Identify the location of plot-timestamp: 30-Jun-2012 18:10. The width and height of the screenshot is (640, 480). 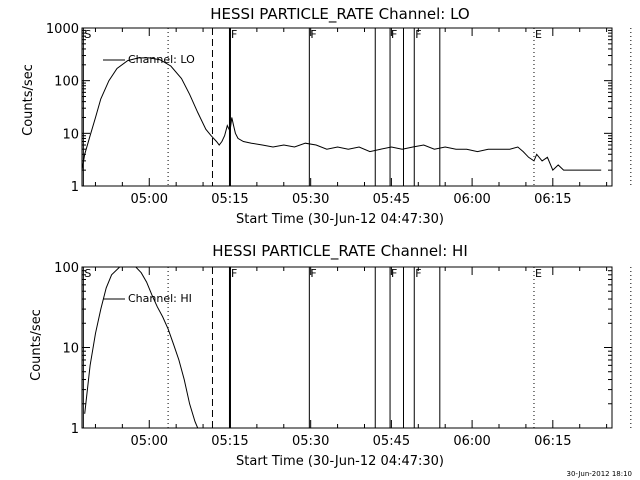
(599, 474).